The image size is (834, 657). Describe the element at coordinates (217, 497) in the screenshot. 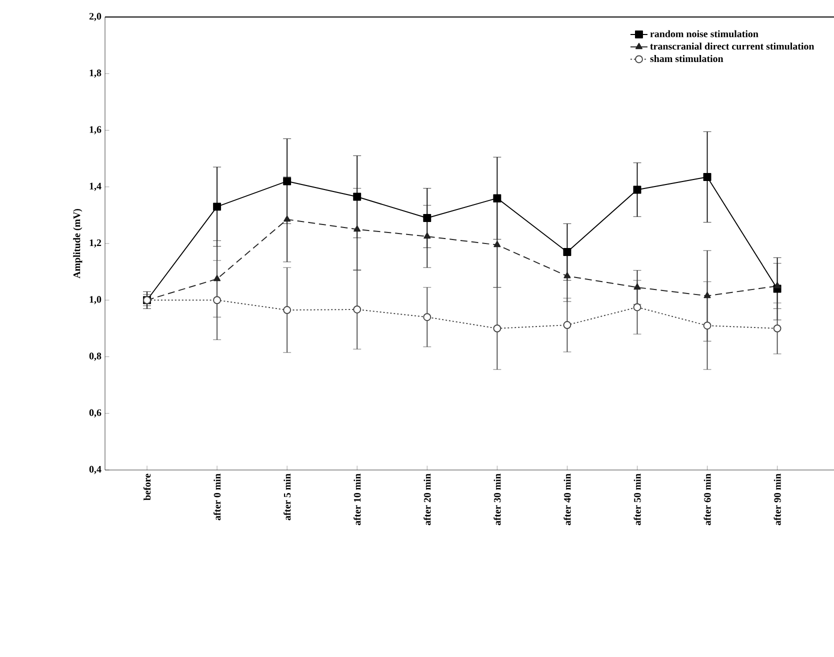

I see `x-tick-label: after 0 min` at that location.